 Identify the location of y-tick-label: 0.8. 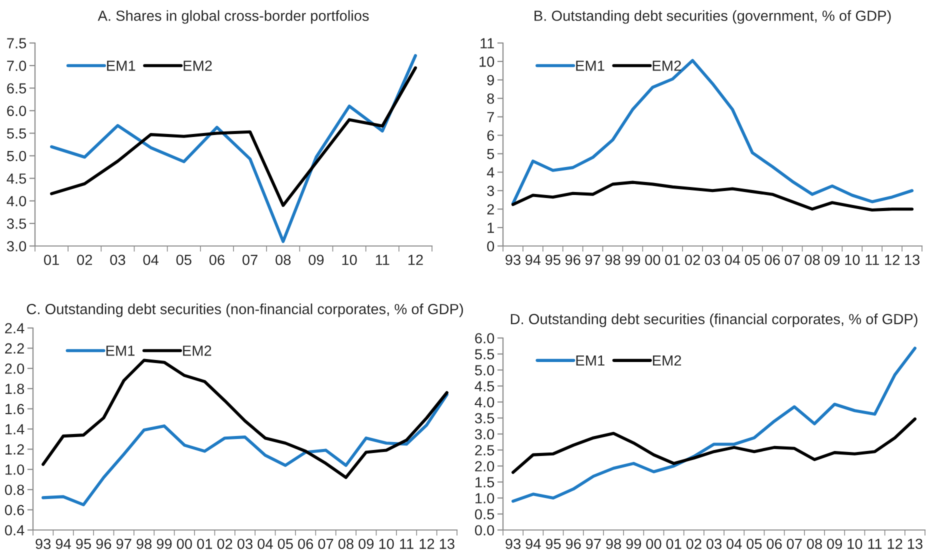
(14, 490).